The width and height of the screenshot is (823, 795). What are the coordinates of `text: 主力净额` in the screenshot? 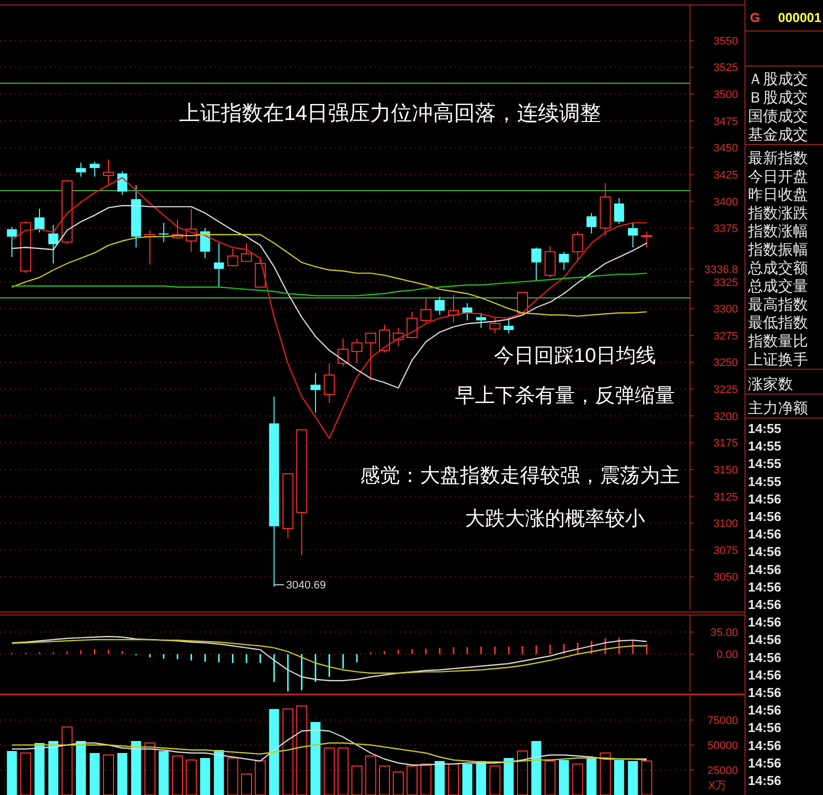 It's located at (778, 408).